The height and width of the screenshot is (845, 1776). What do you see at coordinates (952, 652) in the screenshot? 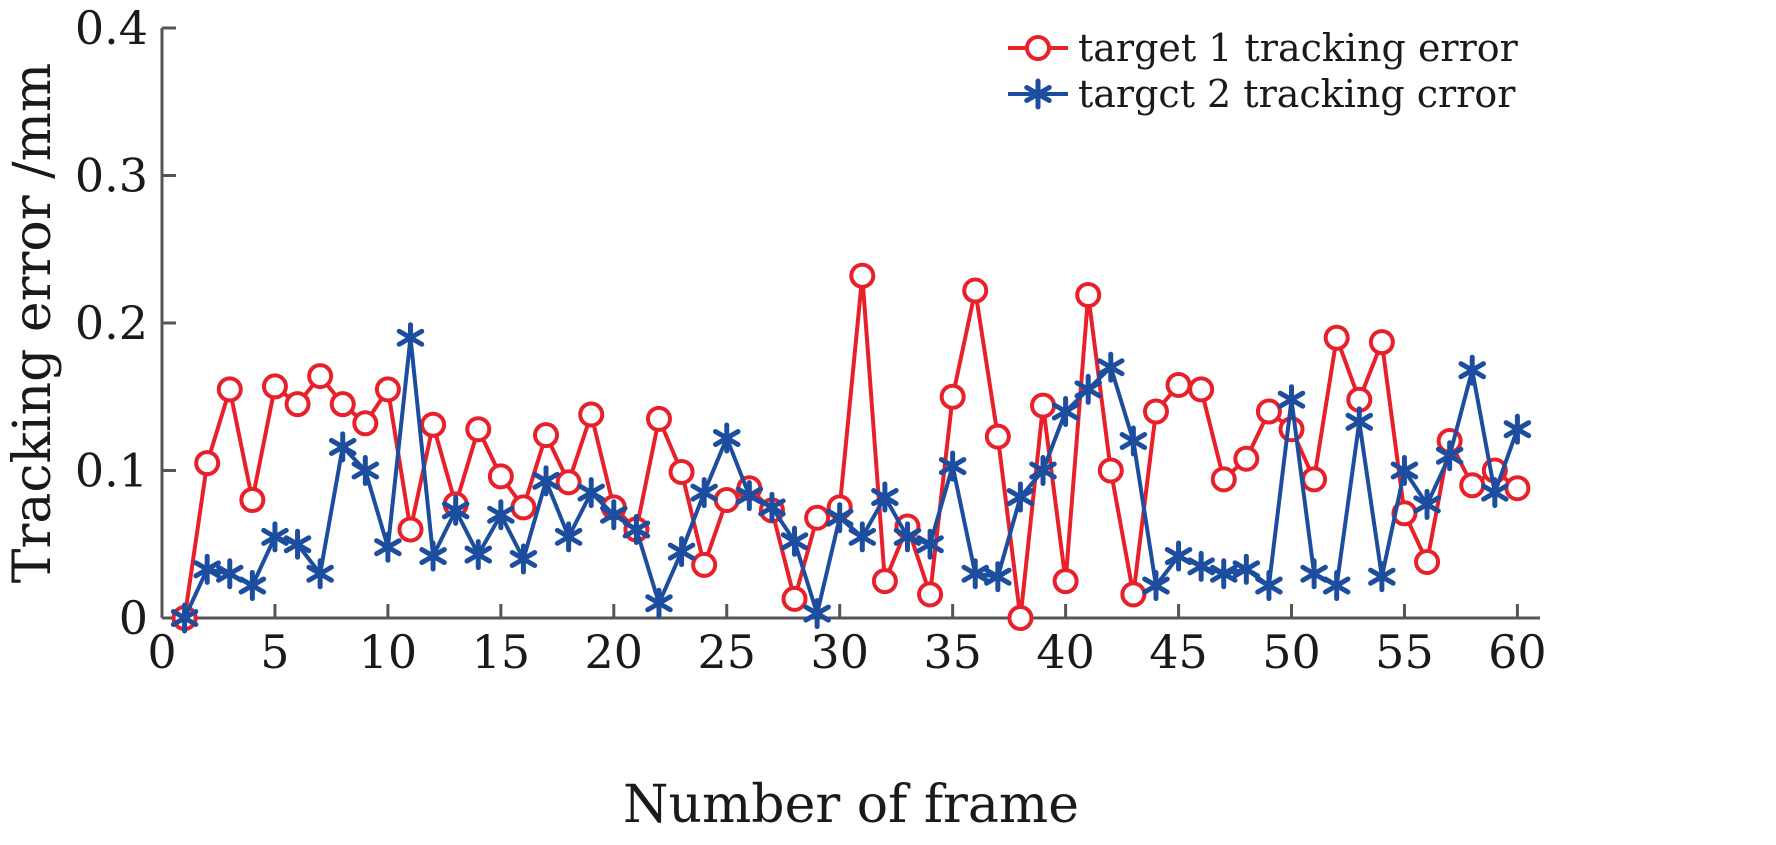
I see `x-tick-label: 35` at bounding box center [952, 652].